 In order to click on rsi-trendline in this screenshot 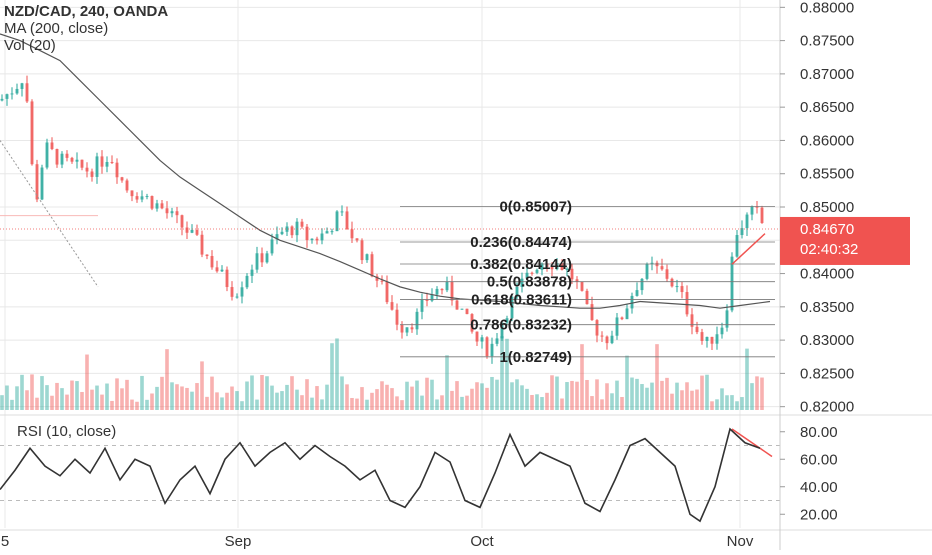, I will do `click(752, 443)`.